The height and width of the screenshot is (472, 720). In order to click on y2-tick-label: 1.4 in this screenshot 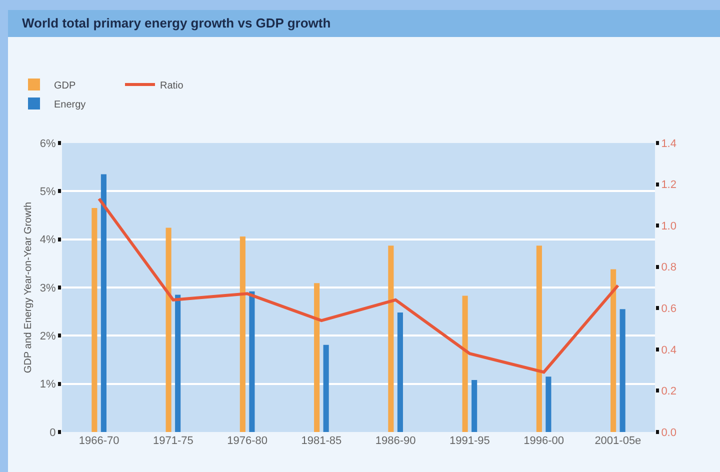, I will do `click(668, 144)`.